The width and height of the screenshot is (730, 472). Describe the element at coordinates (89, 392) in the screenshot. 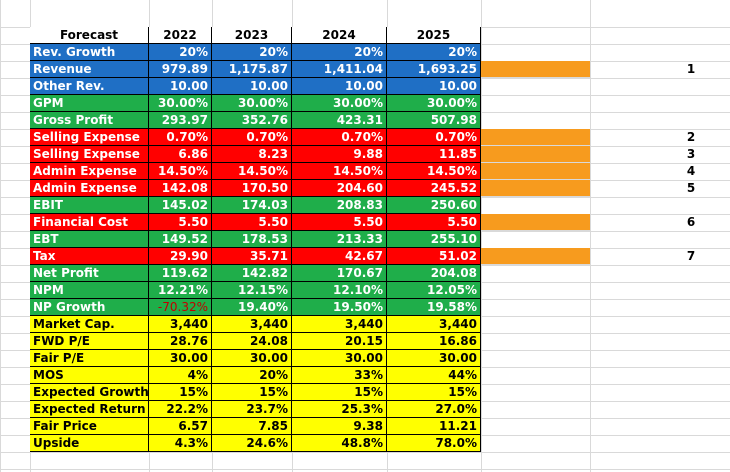

I see `row-label: Expected Growth` at that location.